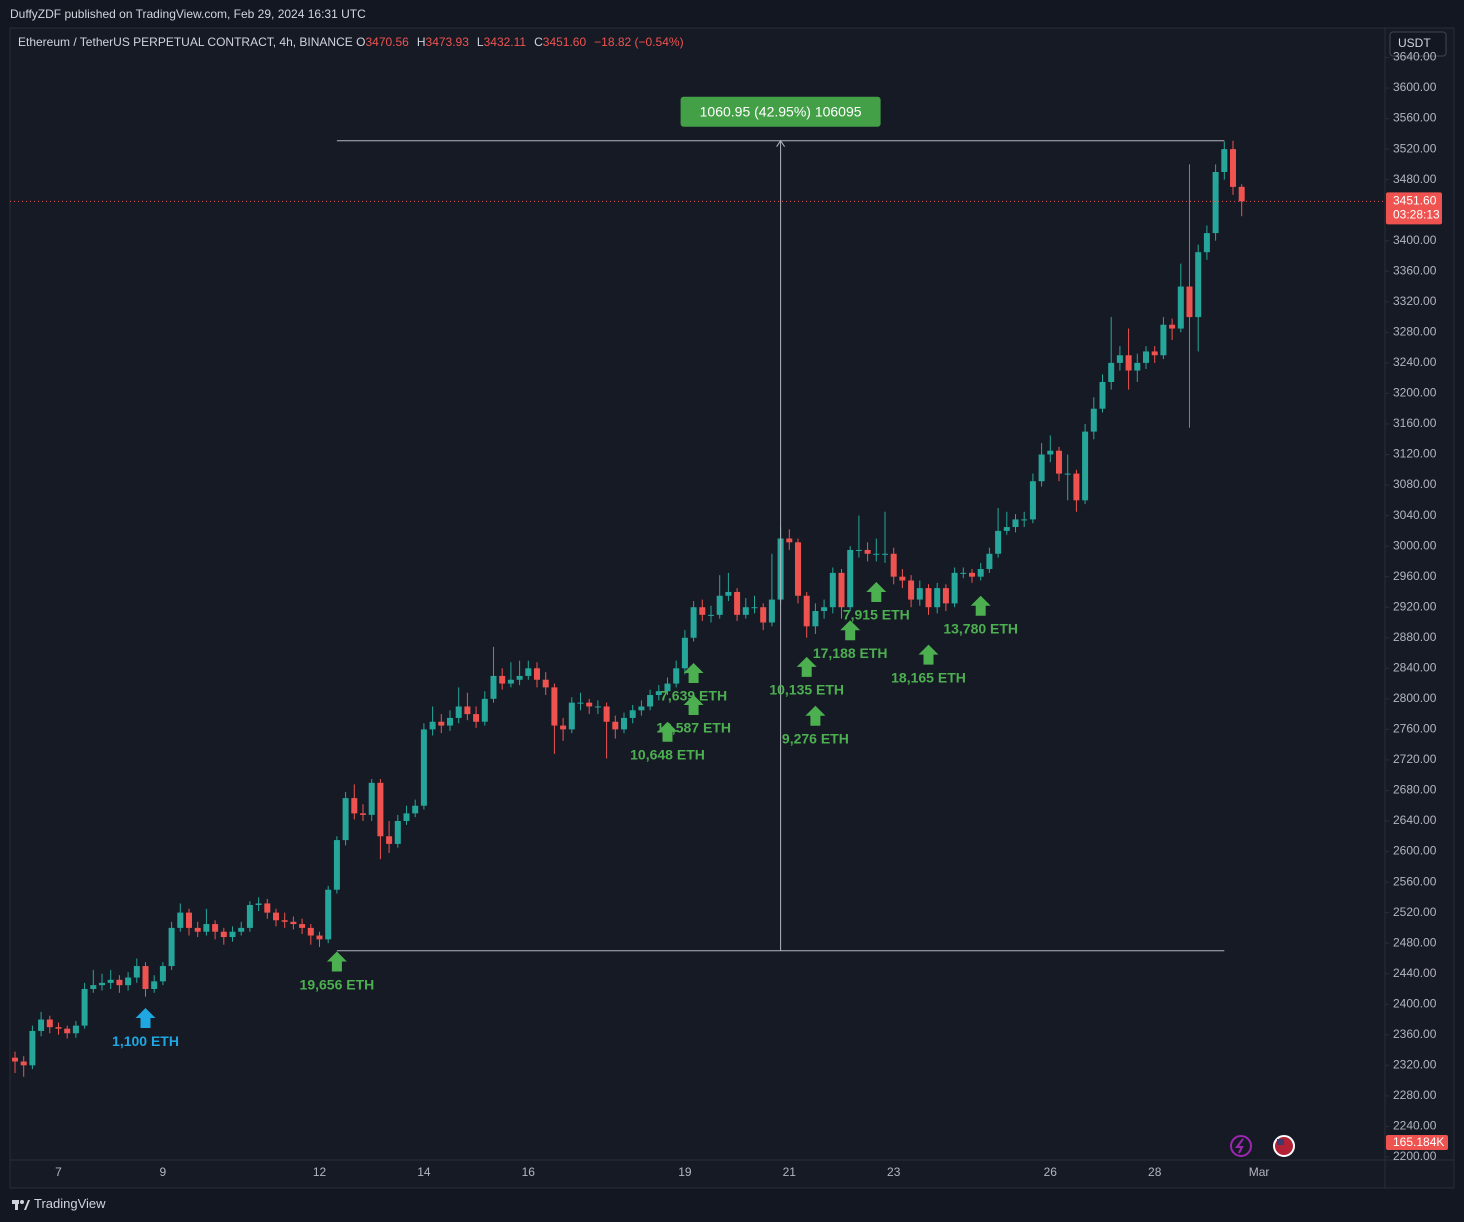 Image resolution: width=1464 pixels, height=1222 pixels. What do you see at coordinates (1415, 667) in the screenshot?
I see `y-tick-label: 2840.00` at bounding box center [1415, 667].